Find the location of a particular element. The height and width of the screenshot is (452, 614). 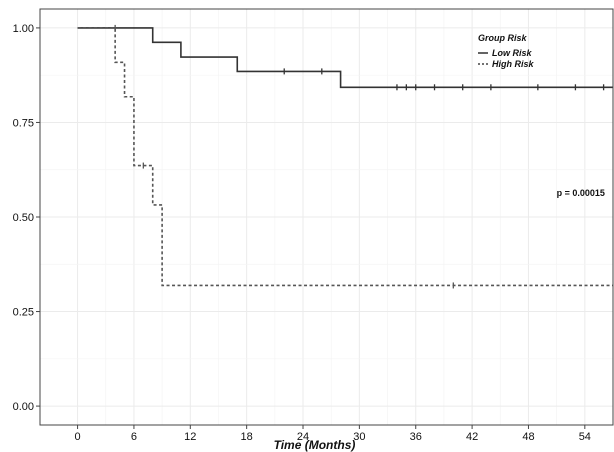

y-axis-ticks: 0.00 0.25 0.50 0.75 1.00 is located at coordinates (26, 218).